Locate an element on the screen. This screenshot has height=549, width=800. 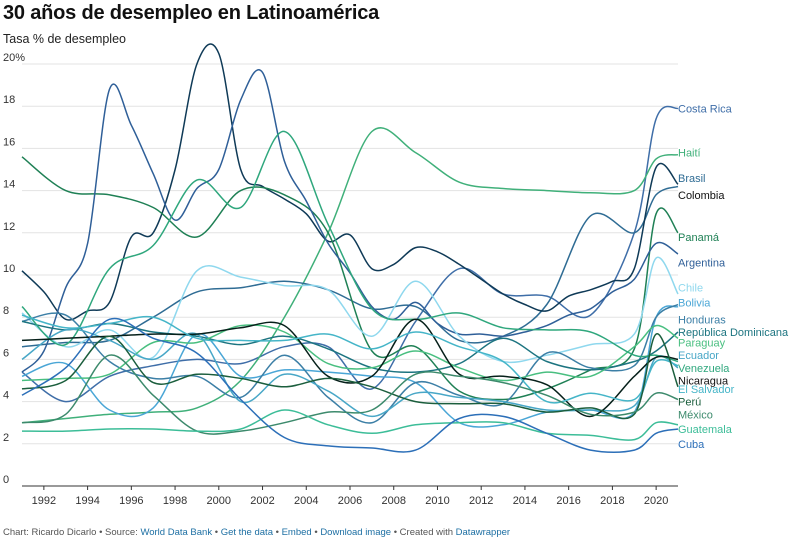
x-tick-label: 2014 is located at coordinates (525, 501).